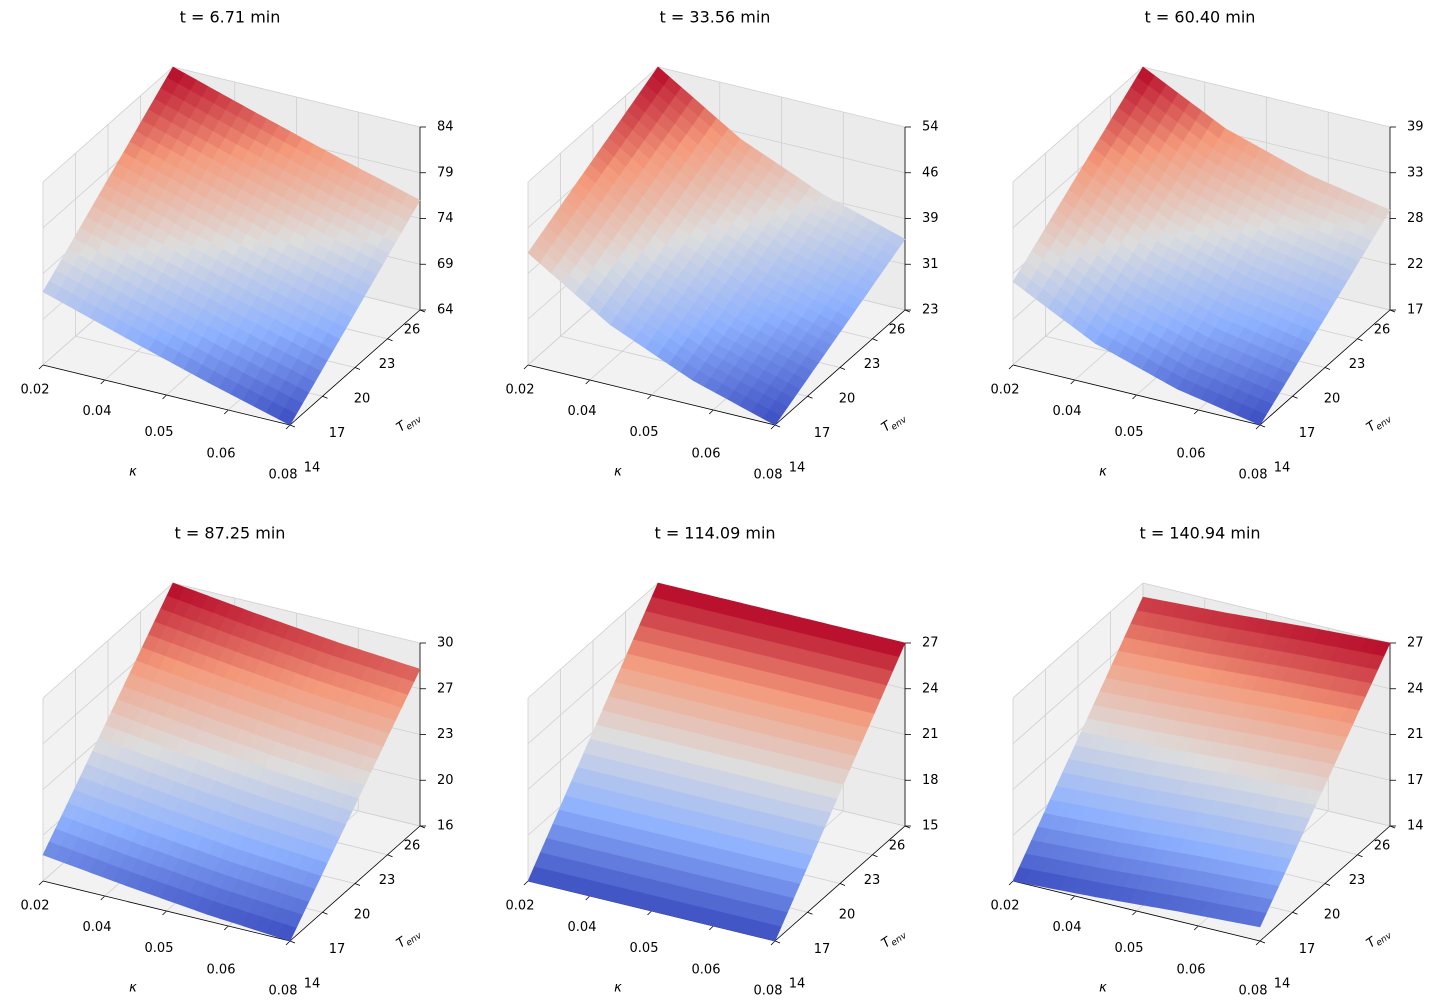 The image size is (1451, 1008). I want to click on z-tick-label: 16, so click(445, 826).